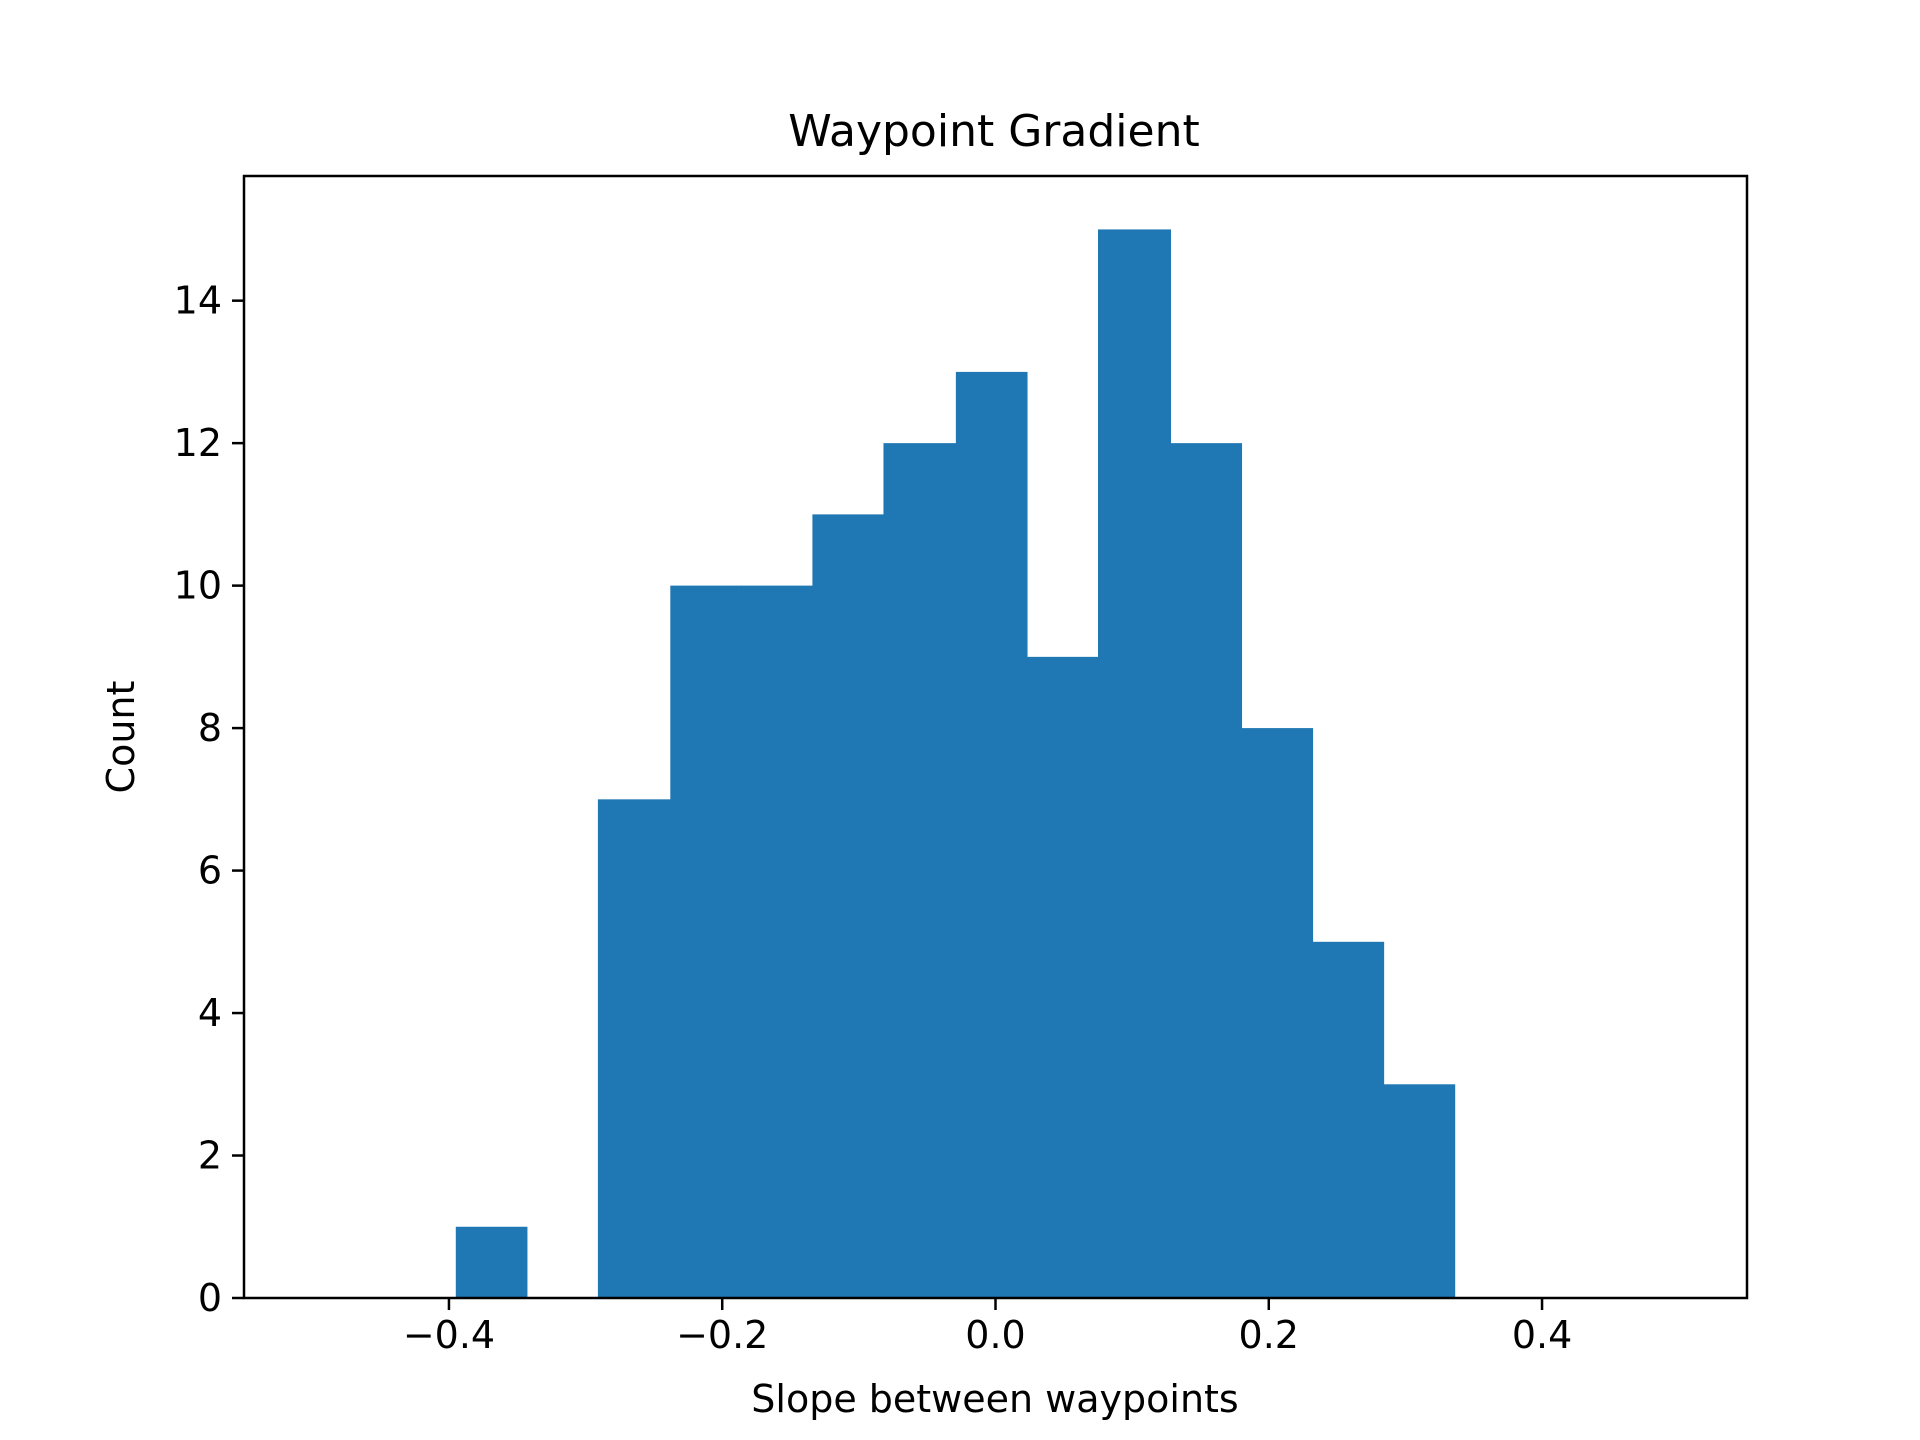 This screenshot has width=1920, height=1440. What do you see at coordinates (210, 1298) in the screenshot?
I see `y-tick-label: 0` at bounding box center [210, 1298].